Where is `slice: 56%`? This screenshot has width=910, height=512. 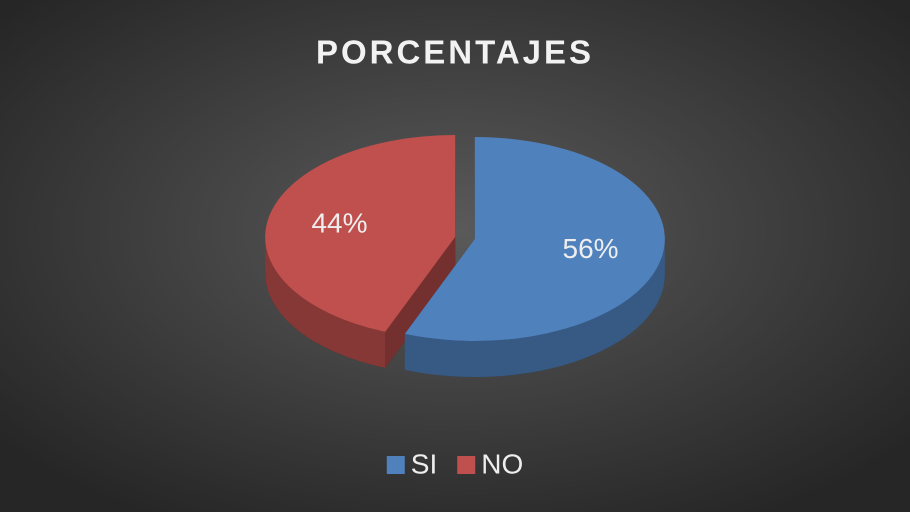
slice: 56% is located at coordinates (534, 257).